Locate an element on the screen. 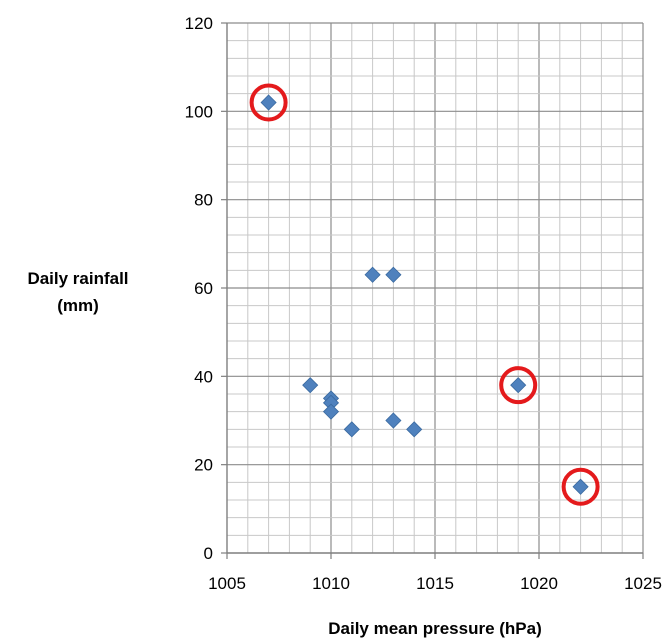 Image resolution: width=670 pixels, height=639 pixels. y-tick-label: 40 is located at coordinates (203, 376).